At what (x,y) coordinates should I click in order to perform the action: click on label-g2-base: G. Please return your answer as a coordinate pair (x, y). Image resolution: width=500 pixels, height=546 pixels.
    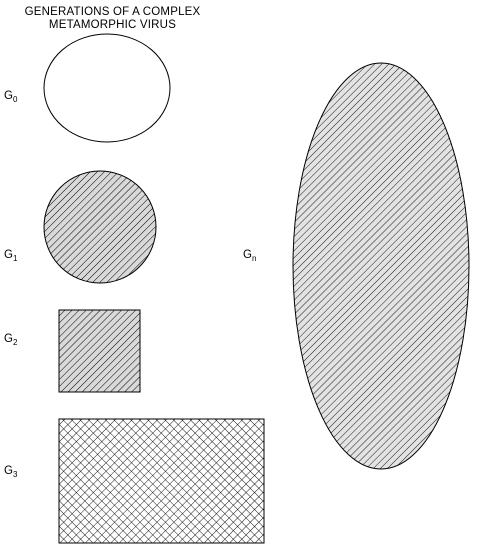
    Looking at the image, I should click on (8, 339).